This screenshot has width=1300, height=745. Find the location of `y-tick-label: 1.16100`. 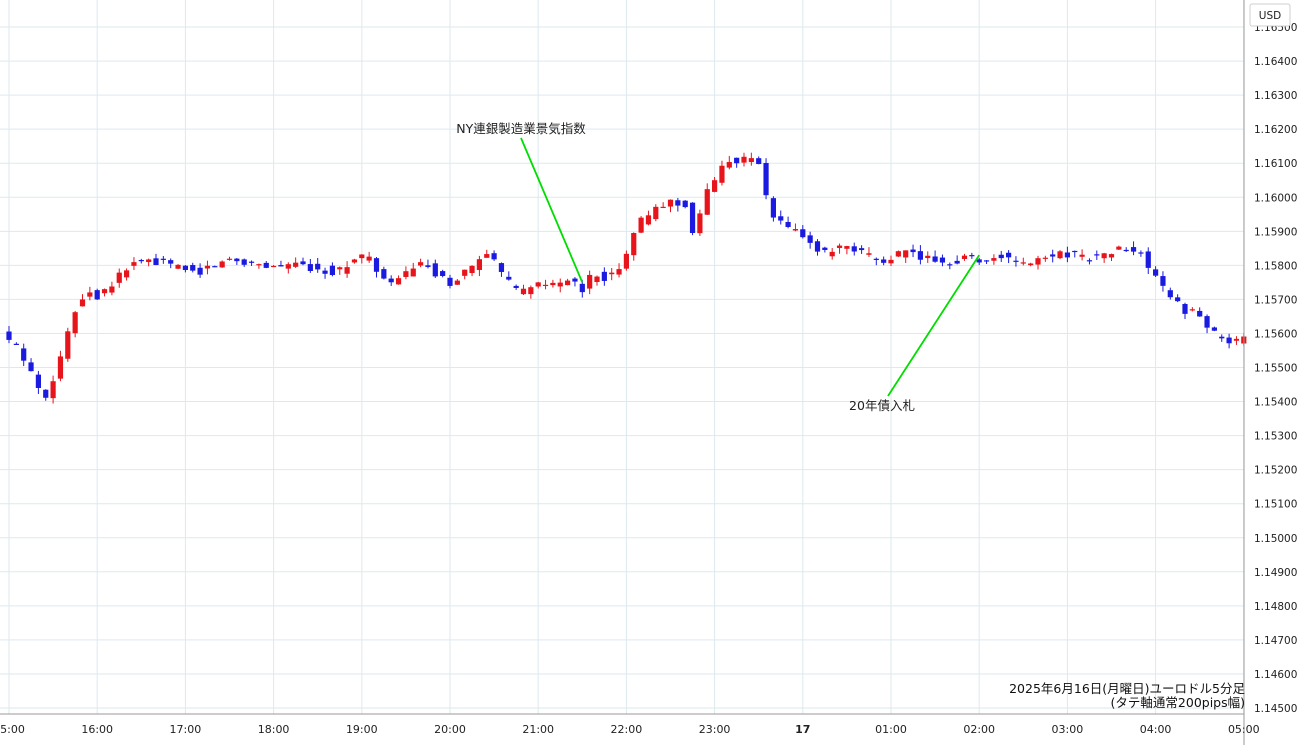

y-tick-label: 1.16100 is located at coordinates (1275, 164).